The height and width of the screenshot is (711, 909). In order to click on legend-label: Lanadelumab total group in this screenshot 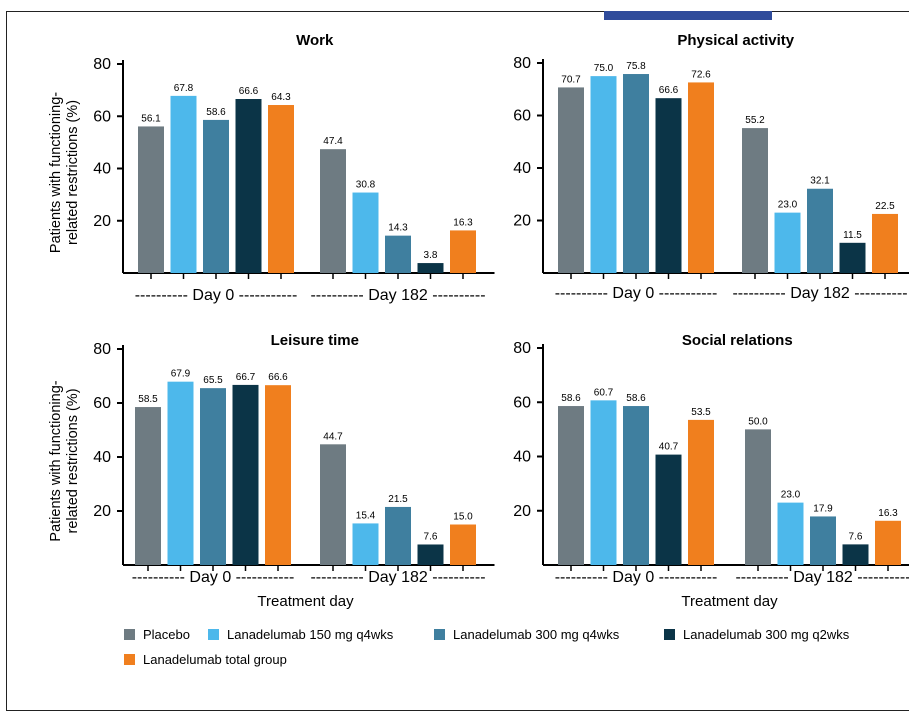, I will do `click(215, 659)`.